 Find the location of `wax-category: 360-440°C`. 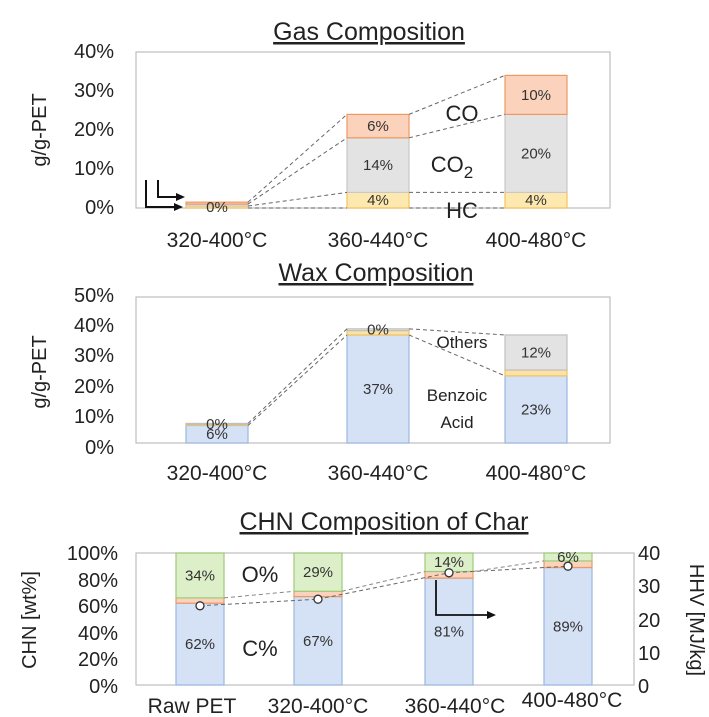

wax-category: 360-440°C is located at coordinates (378, 473).